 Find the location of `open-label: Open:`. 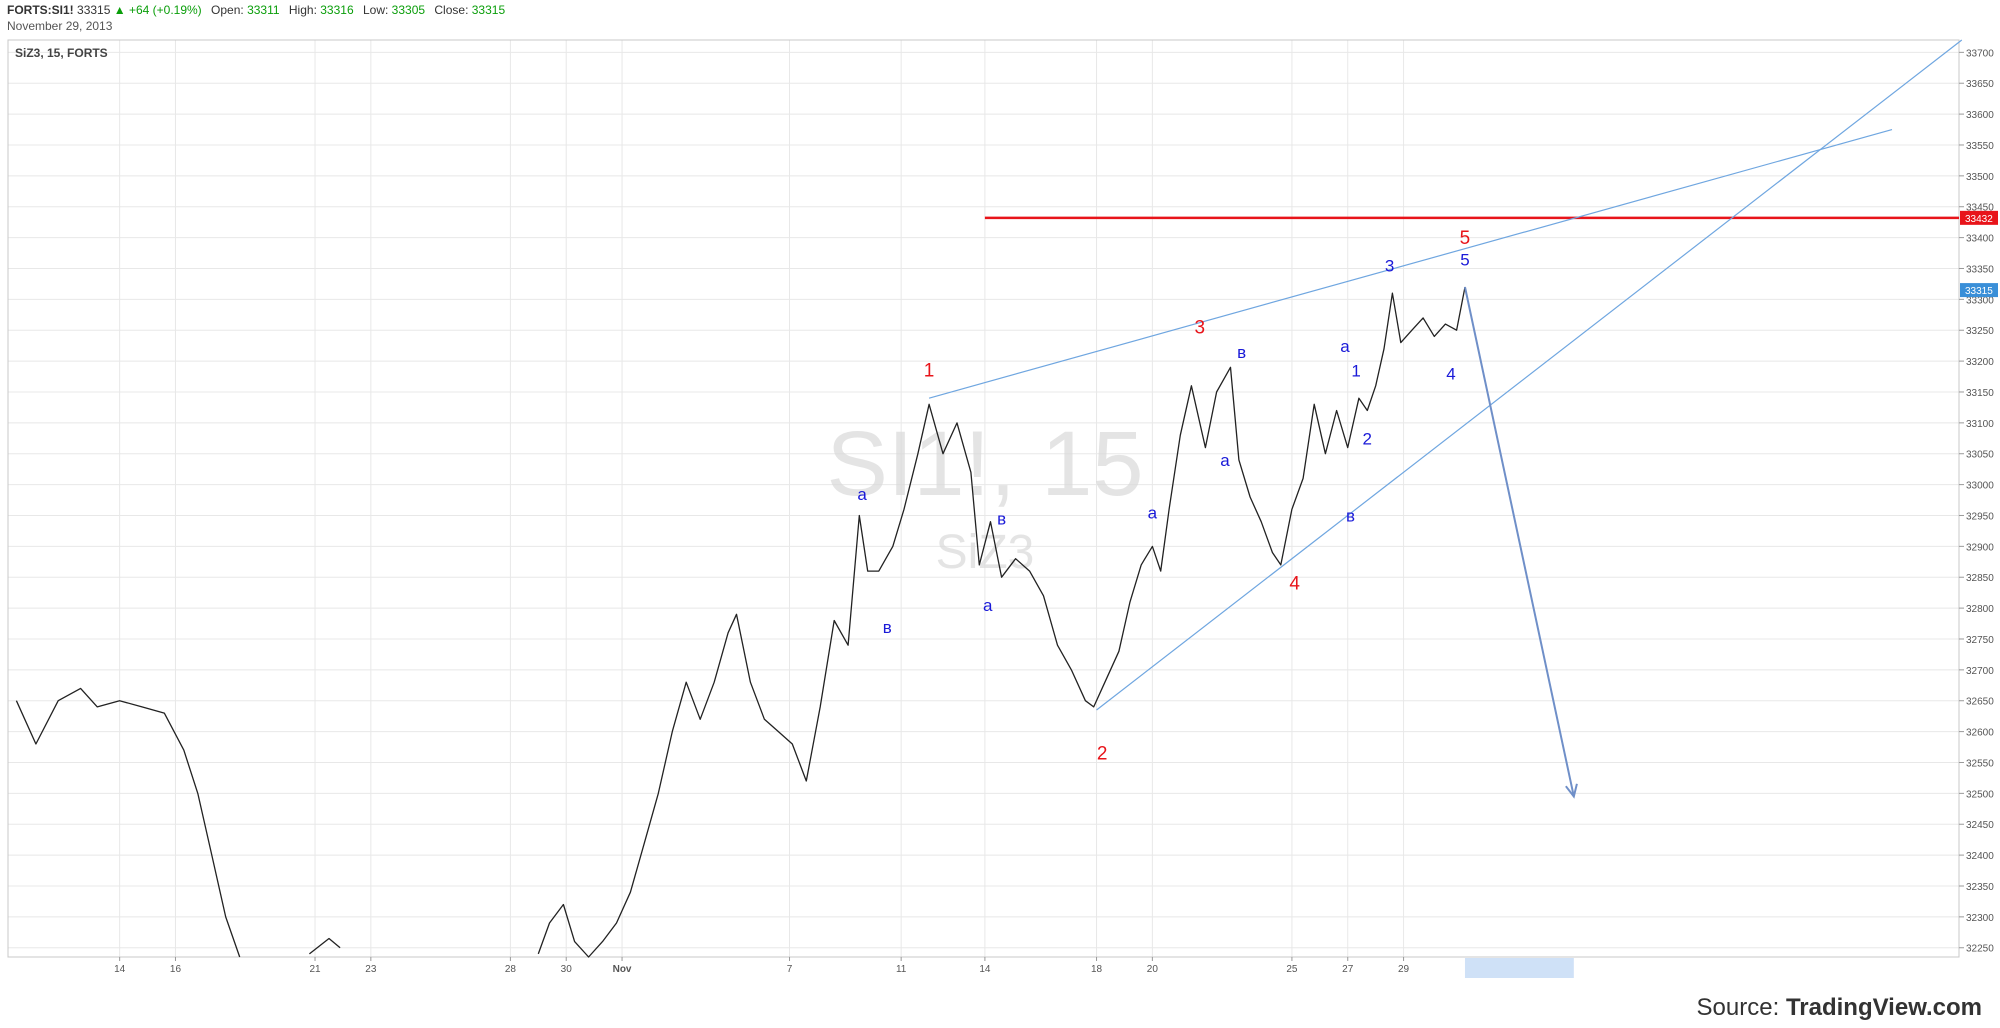

open-label: Open: is located at coordinates (227, 10).